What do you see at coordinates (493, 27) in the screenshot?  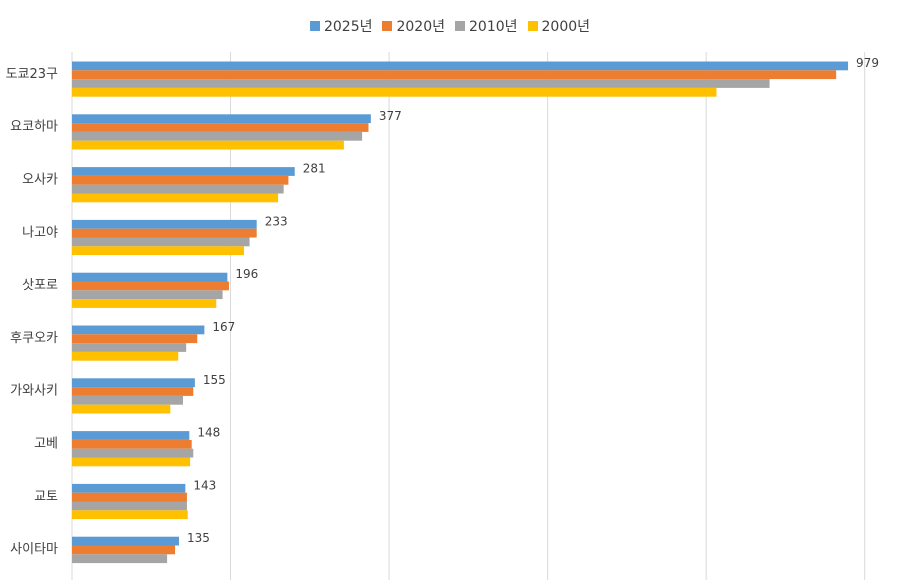 I see `legend-label: 2010년` at bounding box center [493, 27].